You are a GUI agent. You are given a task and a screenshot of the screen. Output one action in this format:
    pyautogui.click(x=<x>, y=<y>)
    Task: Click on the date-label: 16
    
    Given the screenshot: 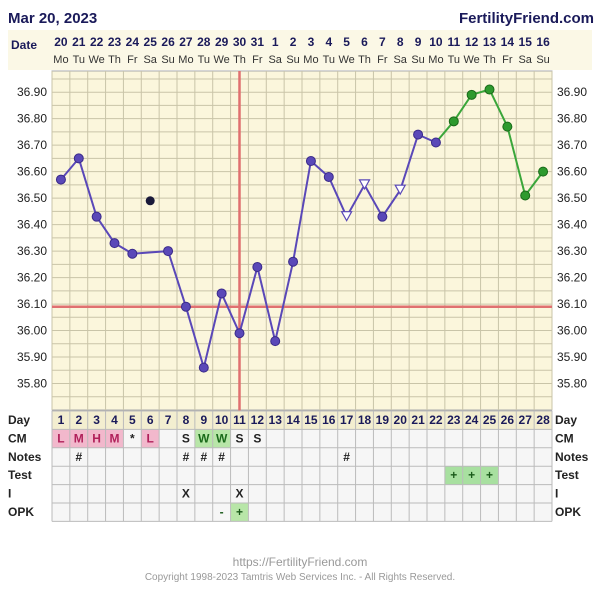 What is the action you would take?
    pyautogui.click(x=543, y=42)
    